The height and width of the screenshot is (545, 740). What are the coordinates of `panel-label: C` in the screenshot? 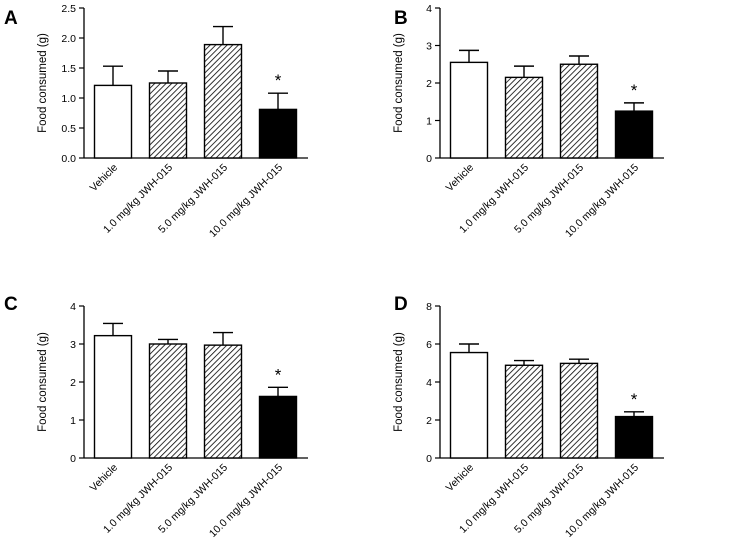 It's located at (11, 304).